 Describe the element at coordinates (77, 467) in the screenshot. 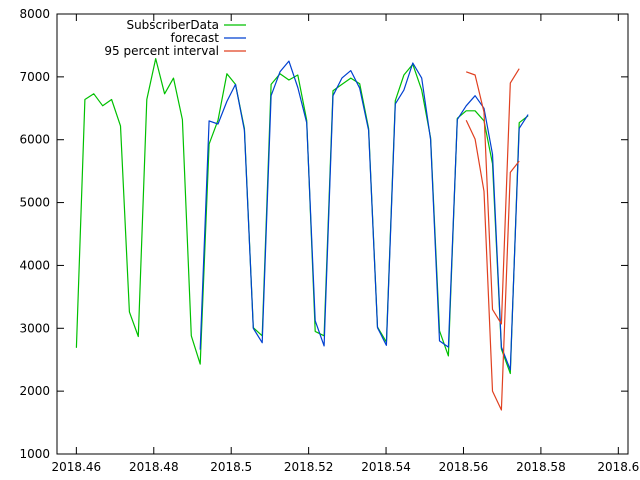

I see `x-tick-label: 2018.46` at that location.